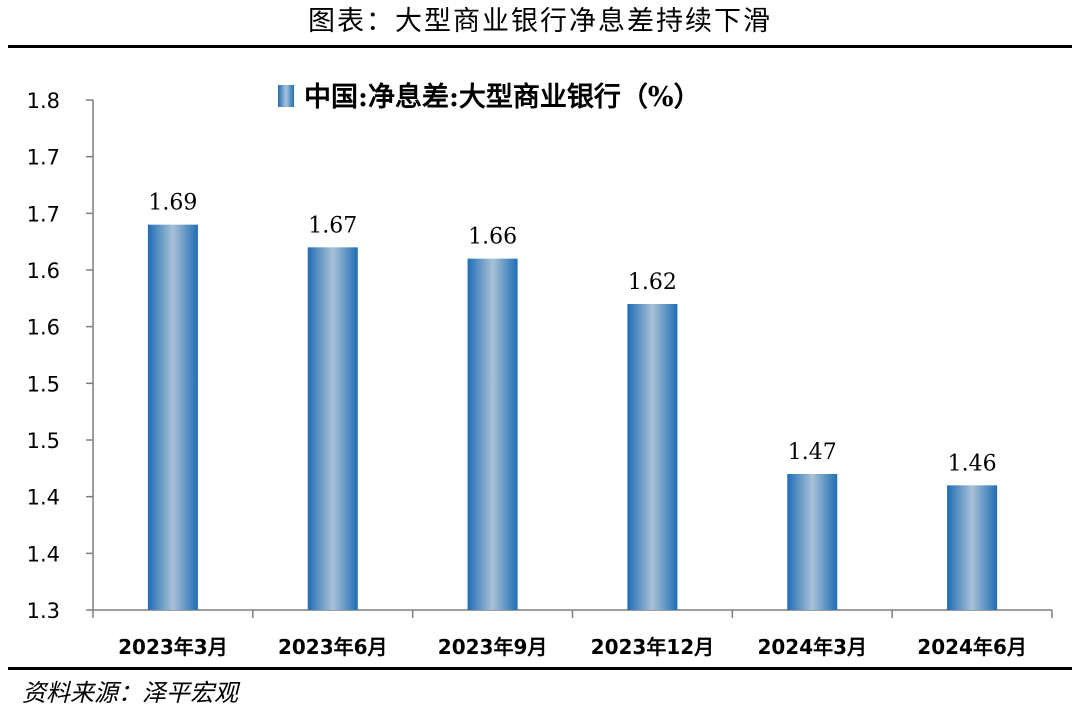 The image size is (1080, 716). I want to click on footer-divider, so click(540, 668).